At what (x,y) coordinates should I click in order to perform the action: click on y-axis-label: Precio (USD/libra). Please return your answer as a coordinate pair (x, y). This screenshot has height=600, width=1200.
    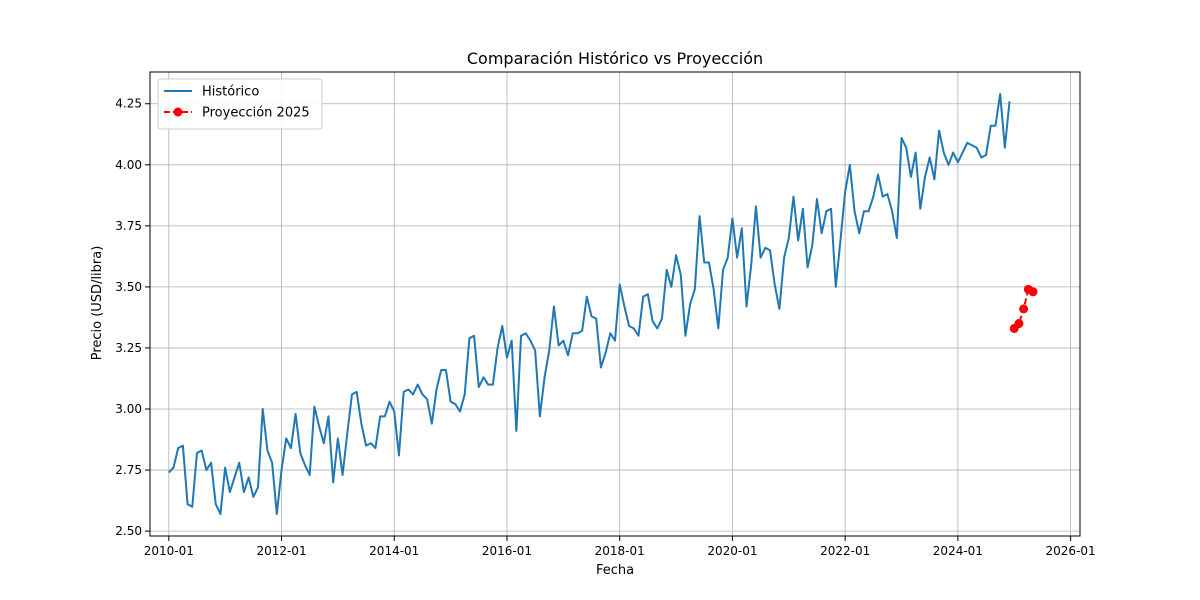
    Looking at the image, I should click on (97, 303).